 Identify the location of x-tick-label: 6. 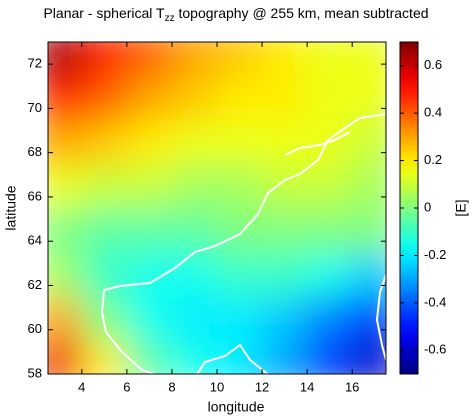
(126, 386).